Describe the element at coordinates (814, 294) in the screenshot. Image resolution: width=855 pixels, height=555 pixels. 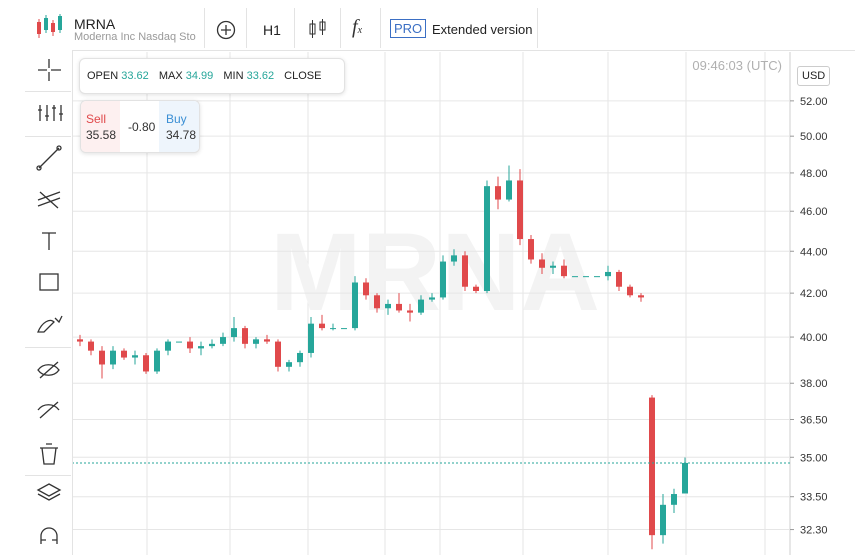
I see `y-tick-label: 42.00` at that location.